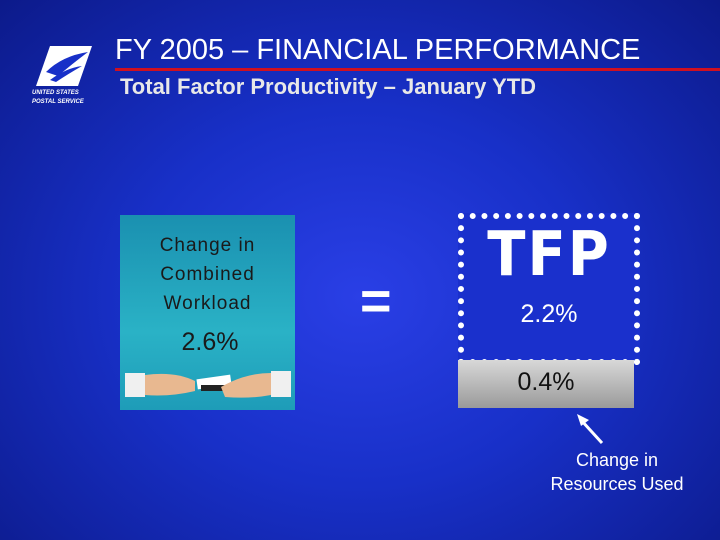 This screenshot has width=720, height=540. Describe the element at coordinates (590, 429) in the screenshot. I see `arrow` at that location.